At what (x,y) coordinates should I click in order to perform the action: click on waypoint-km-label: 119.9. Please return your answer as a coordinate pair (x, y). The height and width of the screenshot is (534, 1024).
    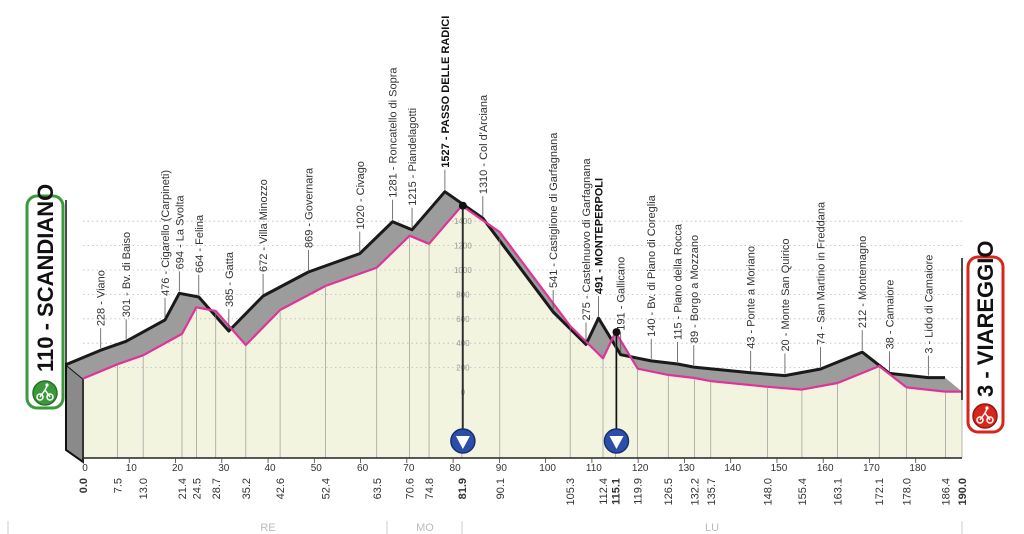
    Looking at the image, I should click on (639, 491).